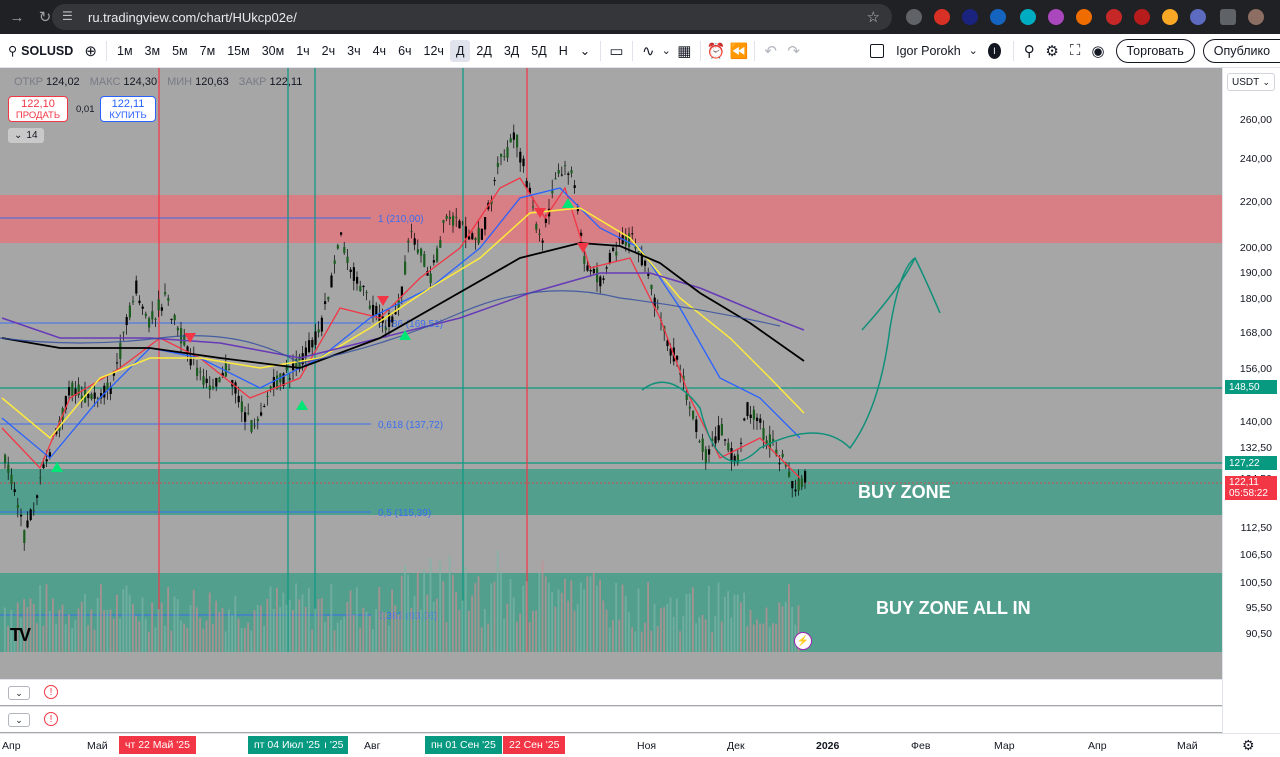 This screenshot has width=1280, height=757. What do you see at coordinates (484, 50) in the screenshot?
I see `interval-13: 2Д` at bounding box center [484, 50].